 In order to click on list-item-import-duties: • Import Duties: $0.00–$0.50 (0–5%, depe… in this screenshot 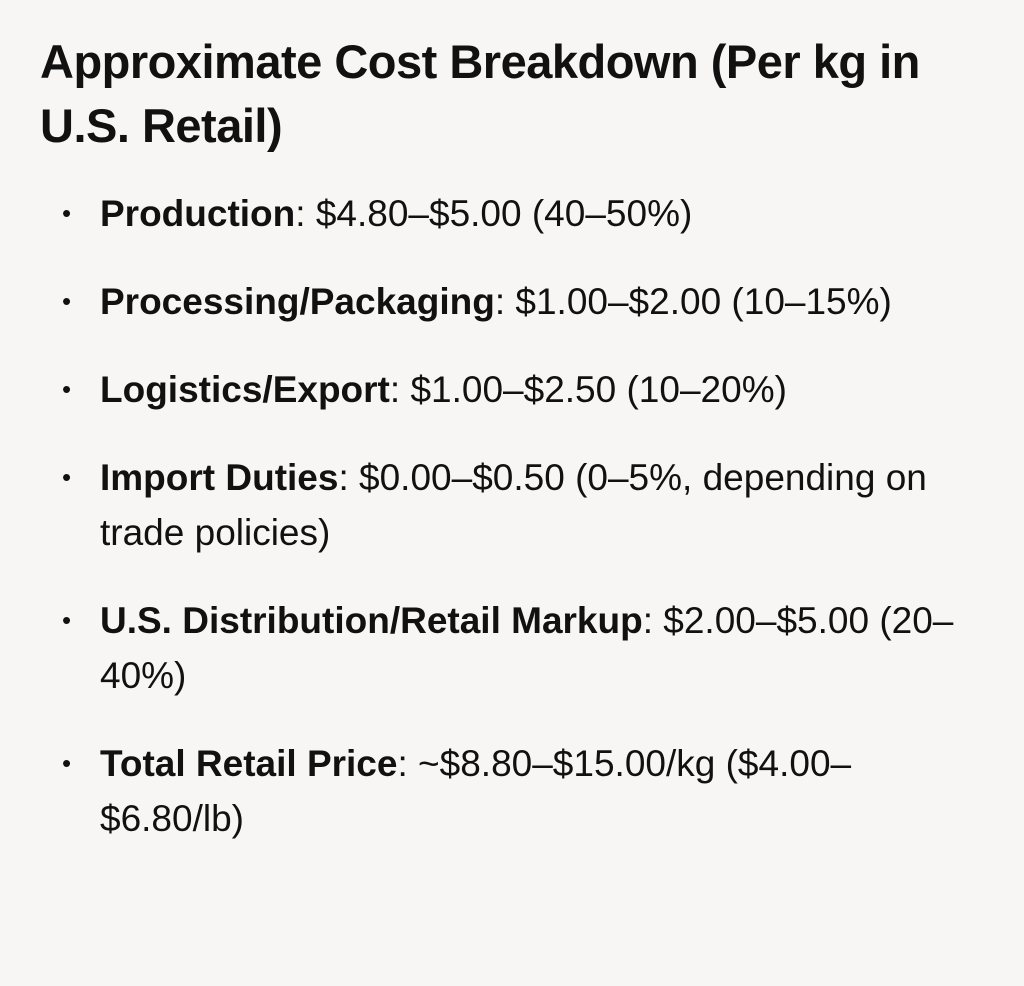, I will do `click(500, 505)`.